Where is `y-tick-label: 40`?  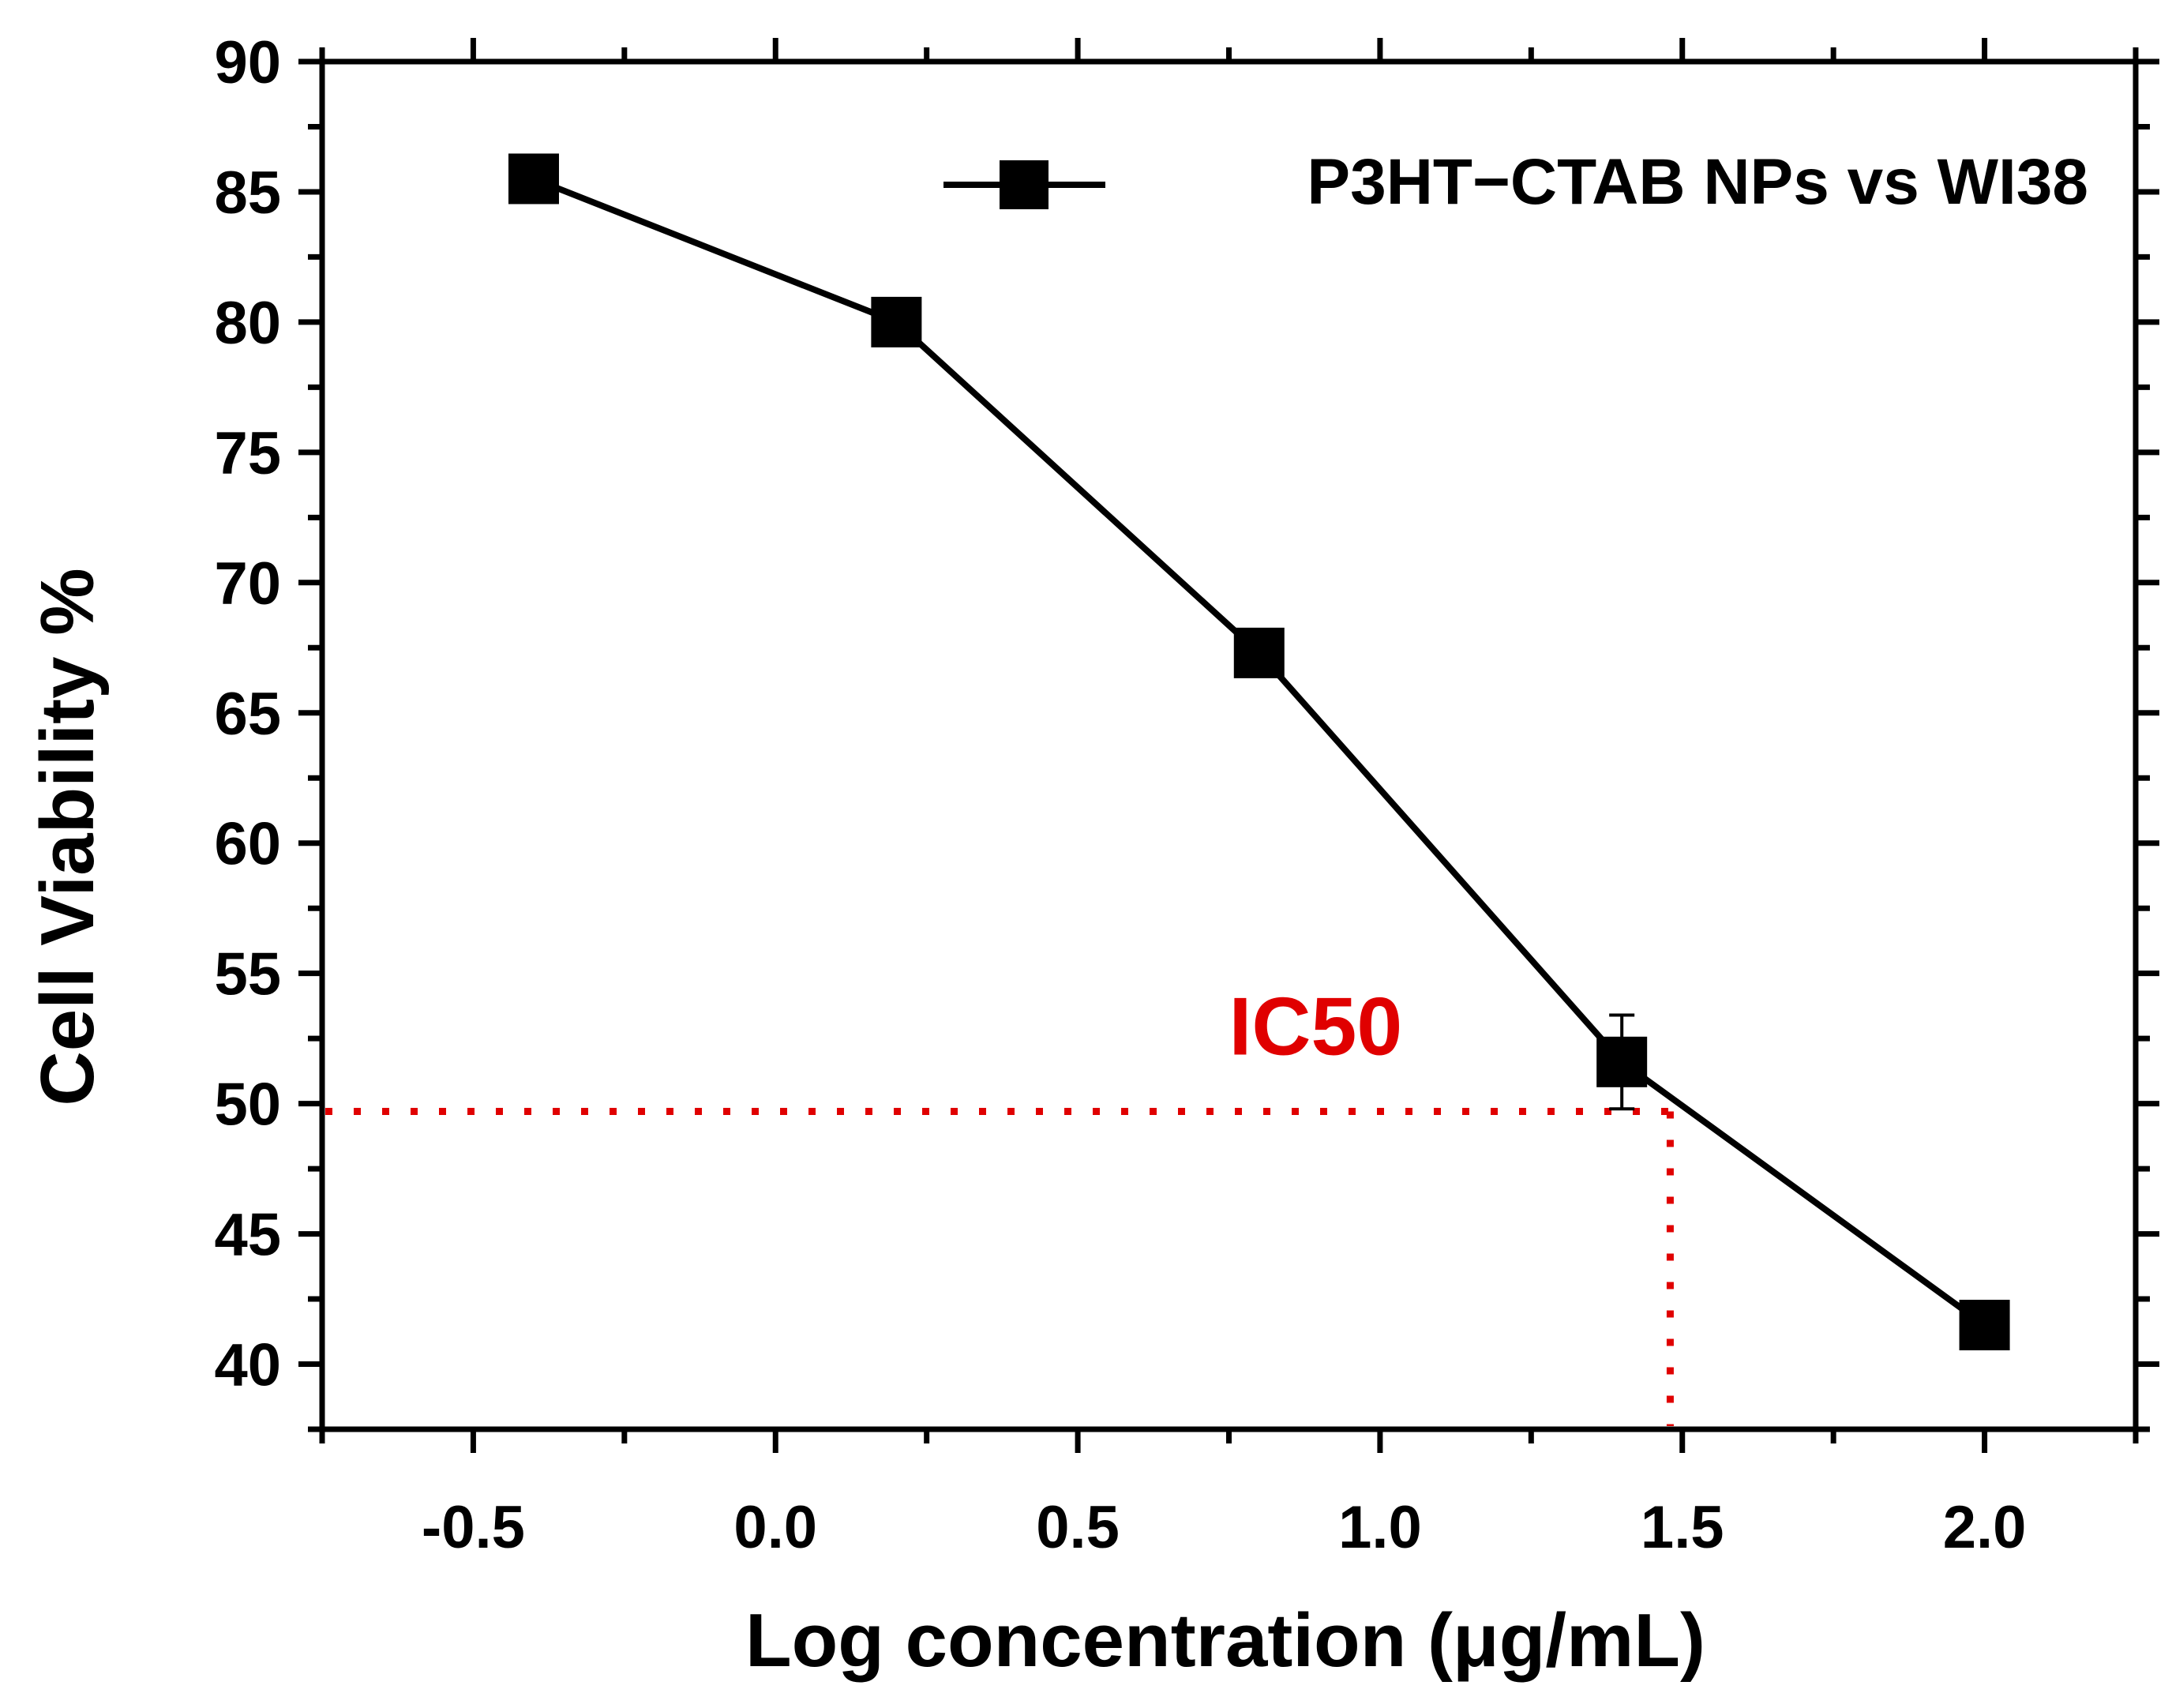
y-tick-label: 40 is located at coordinates (248, 1365).